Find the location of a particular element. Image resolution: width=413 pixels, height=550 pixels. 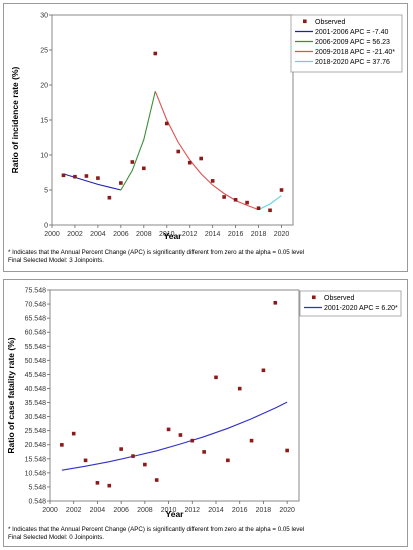

y-tick-label: 25.548 is located at coordinates (36, 431).